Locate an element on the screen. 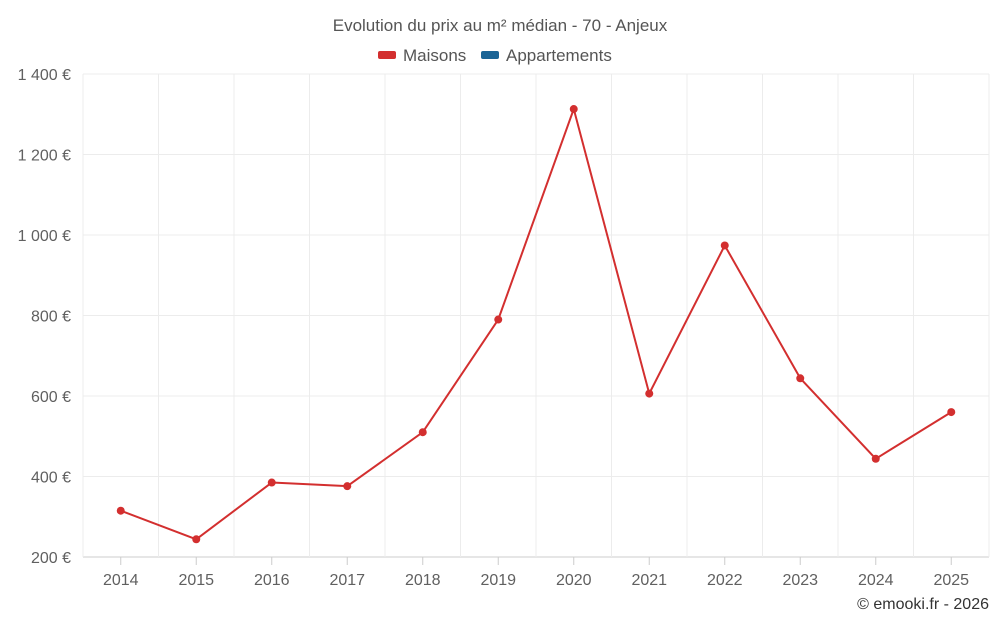 This screenshot has width=1000, height=625. data-point-maisons-2021 is located at coordinates (649, 393).